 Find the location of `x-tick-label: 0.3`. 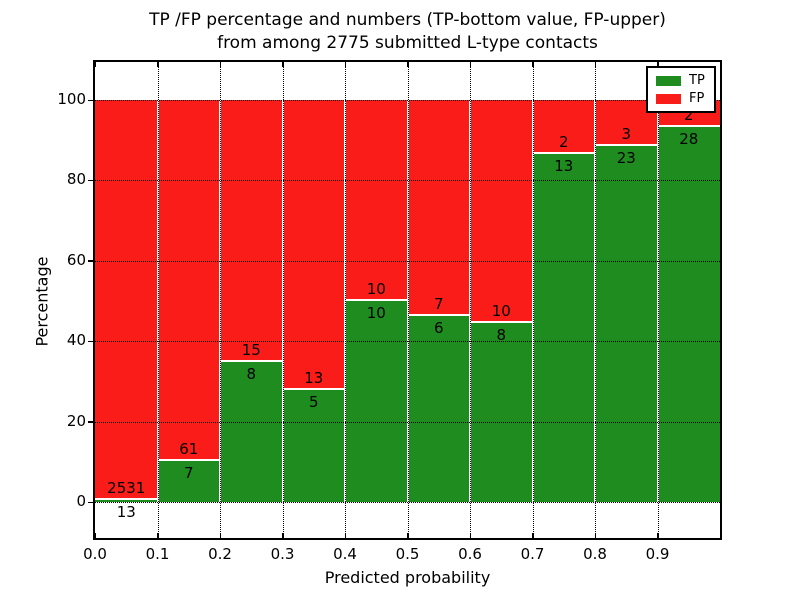

x-tick-label: 0.3 is located at coordinates (282, 554).